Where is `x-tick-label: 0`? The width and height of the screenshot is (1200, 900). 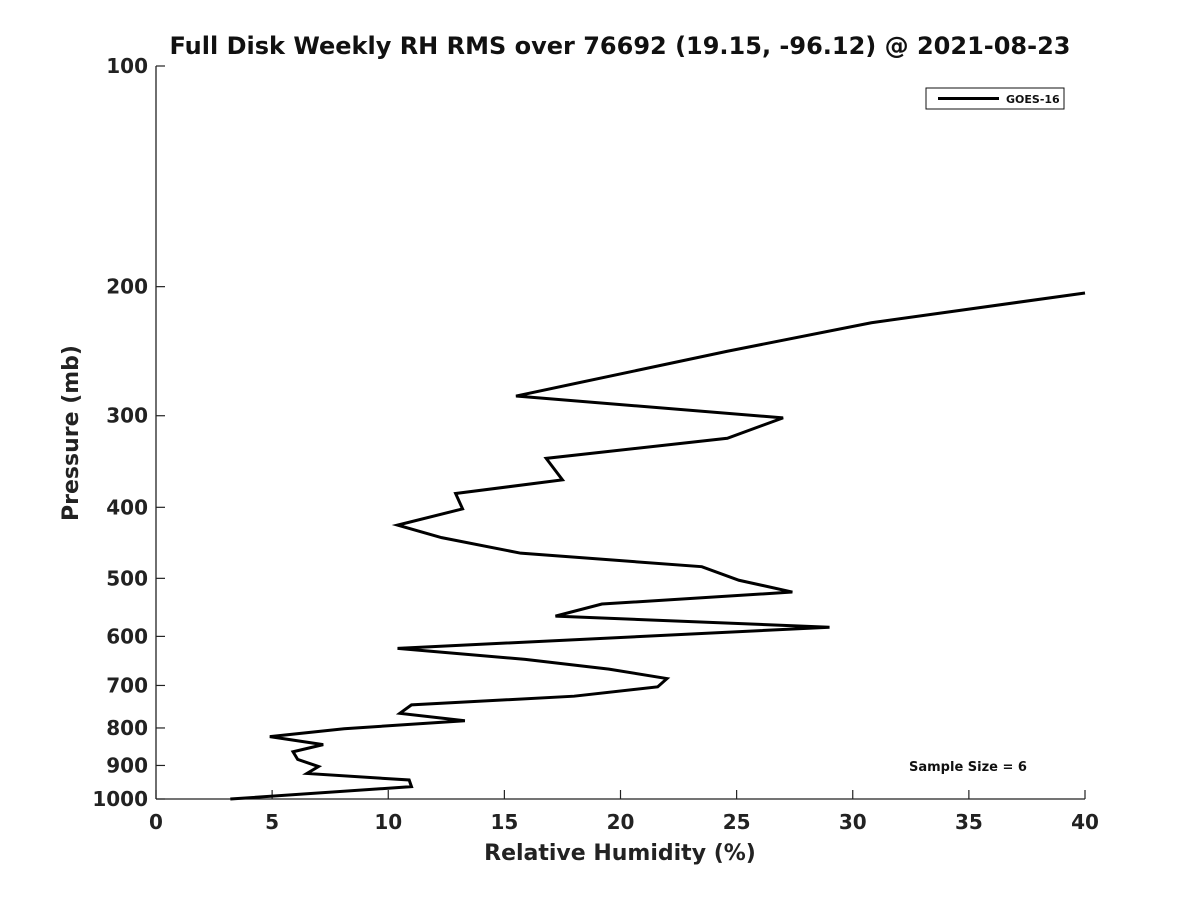
x-tick-label: 0 is located at coordinates (156, 822).